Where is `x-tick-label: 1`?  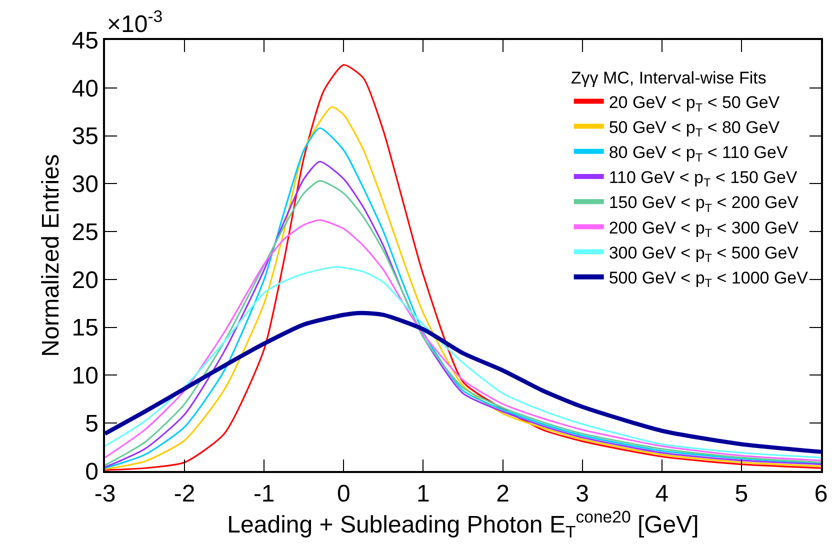
x-tick-label: 1 is located at coordinates (423, 494).